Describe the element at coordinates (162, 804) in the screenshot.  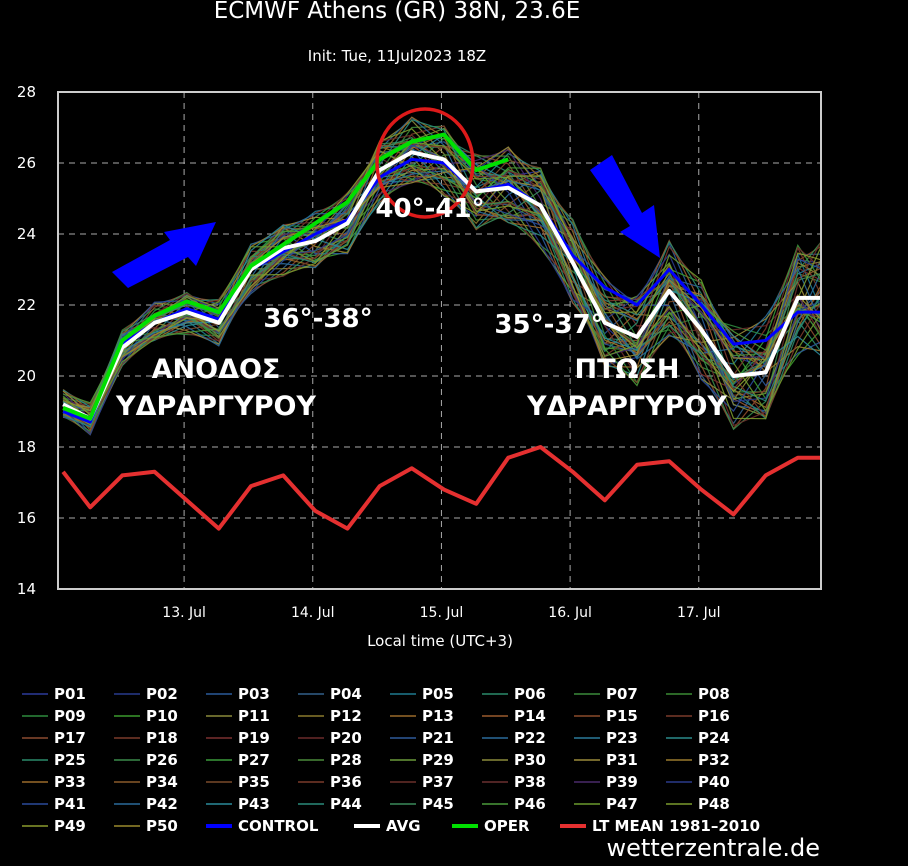
I see `legend-label: P42` at that location.